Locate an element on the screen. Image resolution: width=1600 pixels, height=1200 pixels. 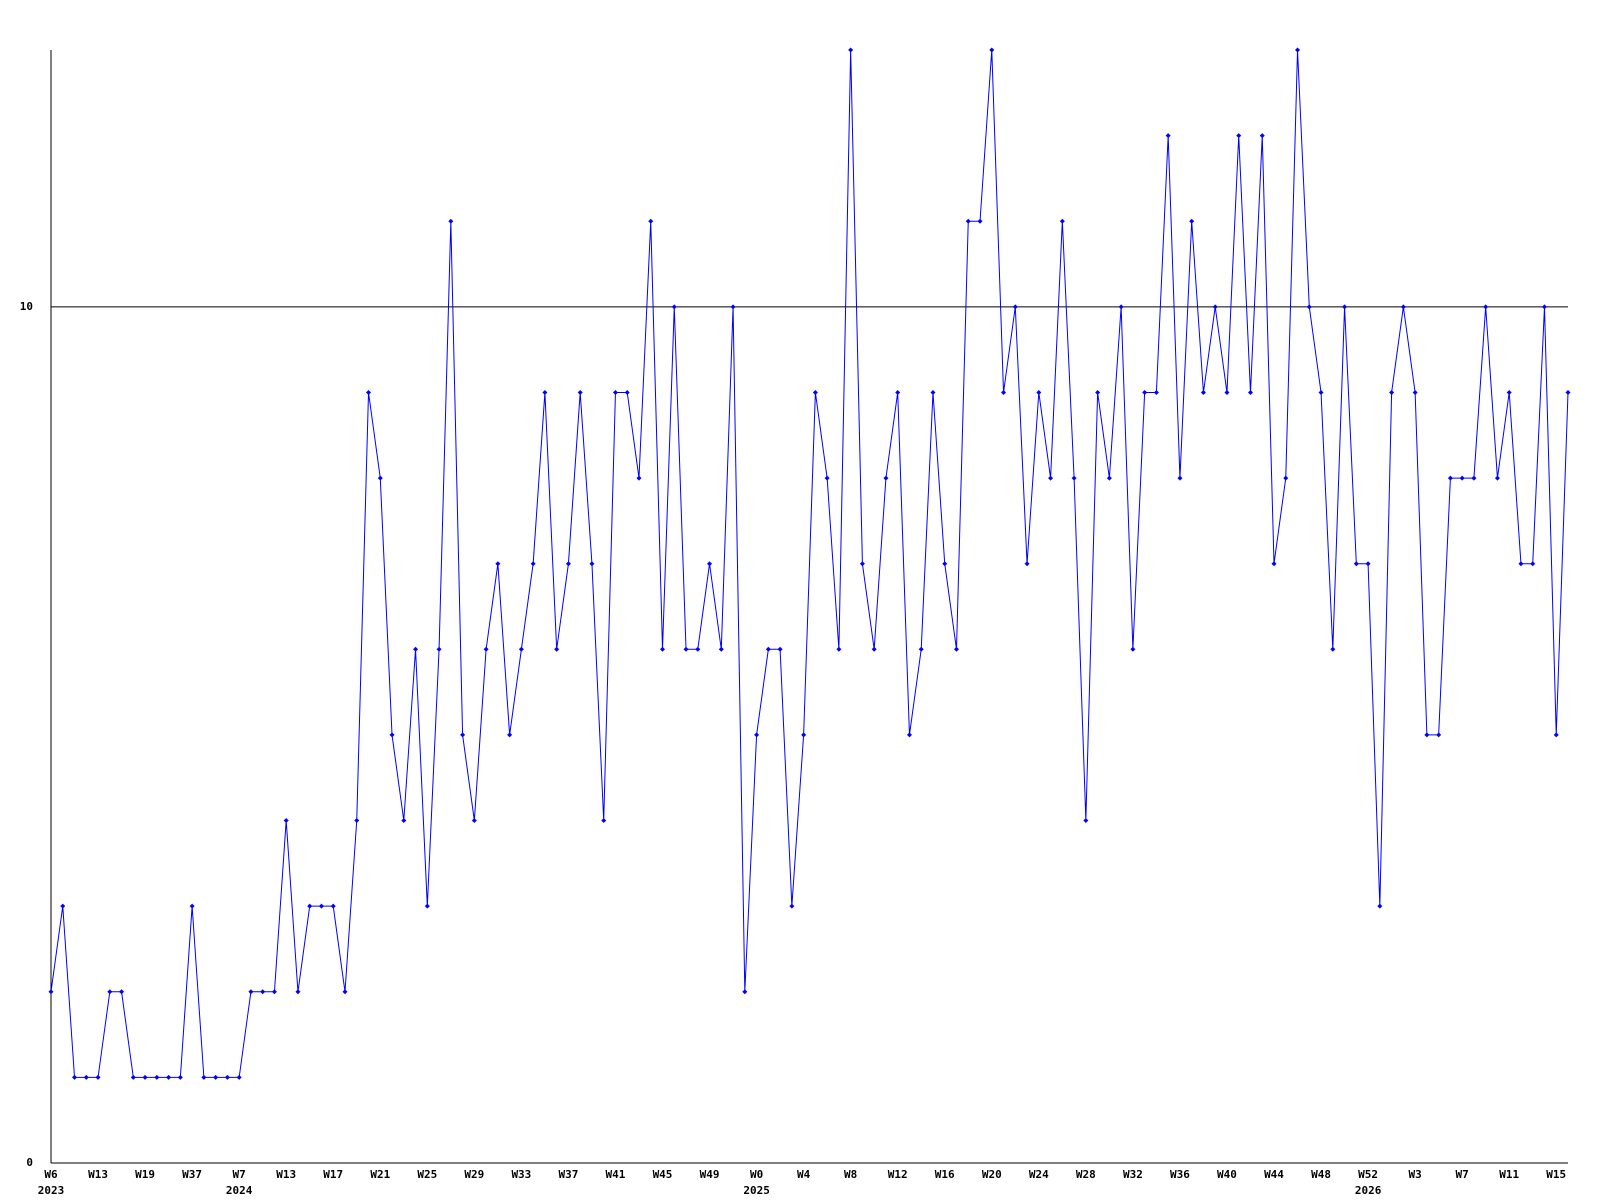
x-tick-label: W44 is located at coordinates (1274, 1174).